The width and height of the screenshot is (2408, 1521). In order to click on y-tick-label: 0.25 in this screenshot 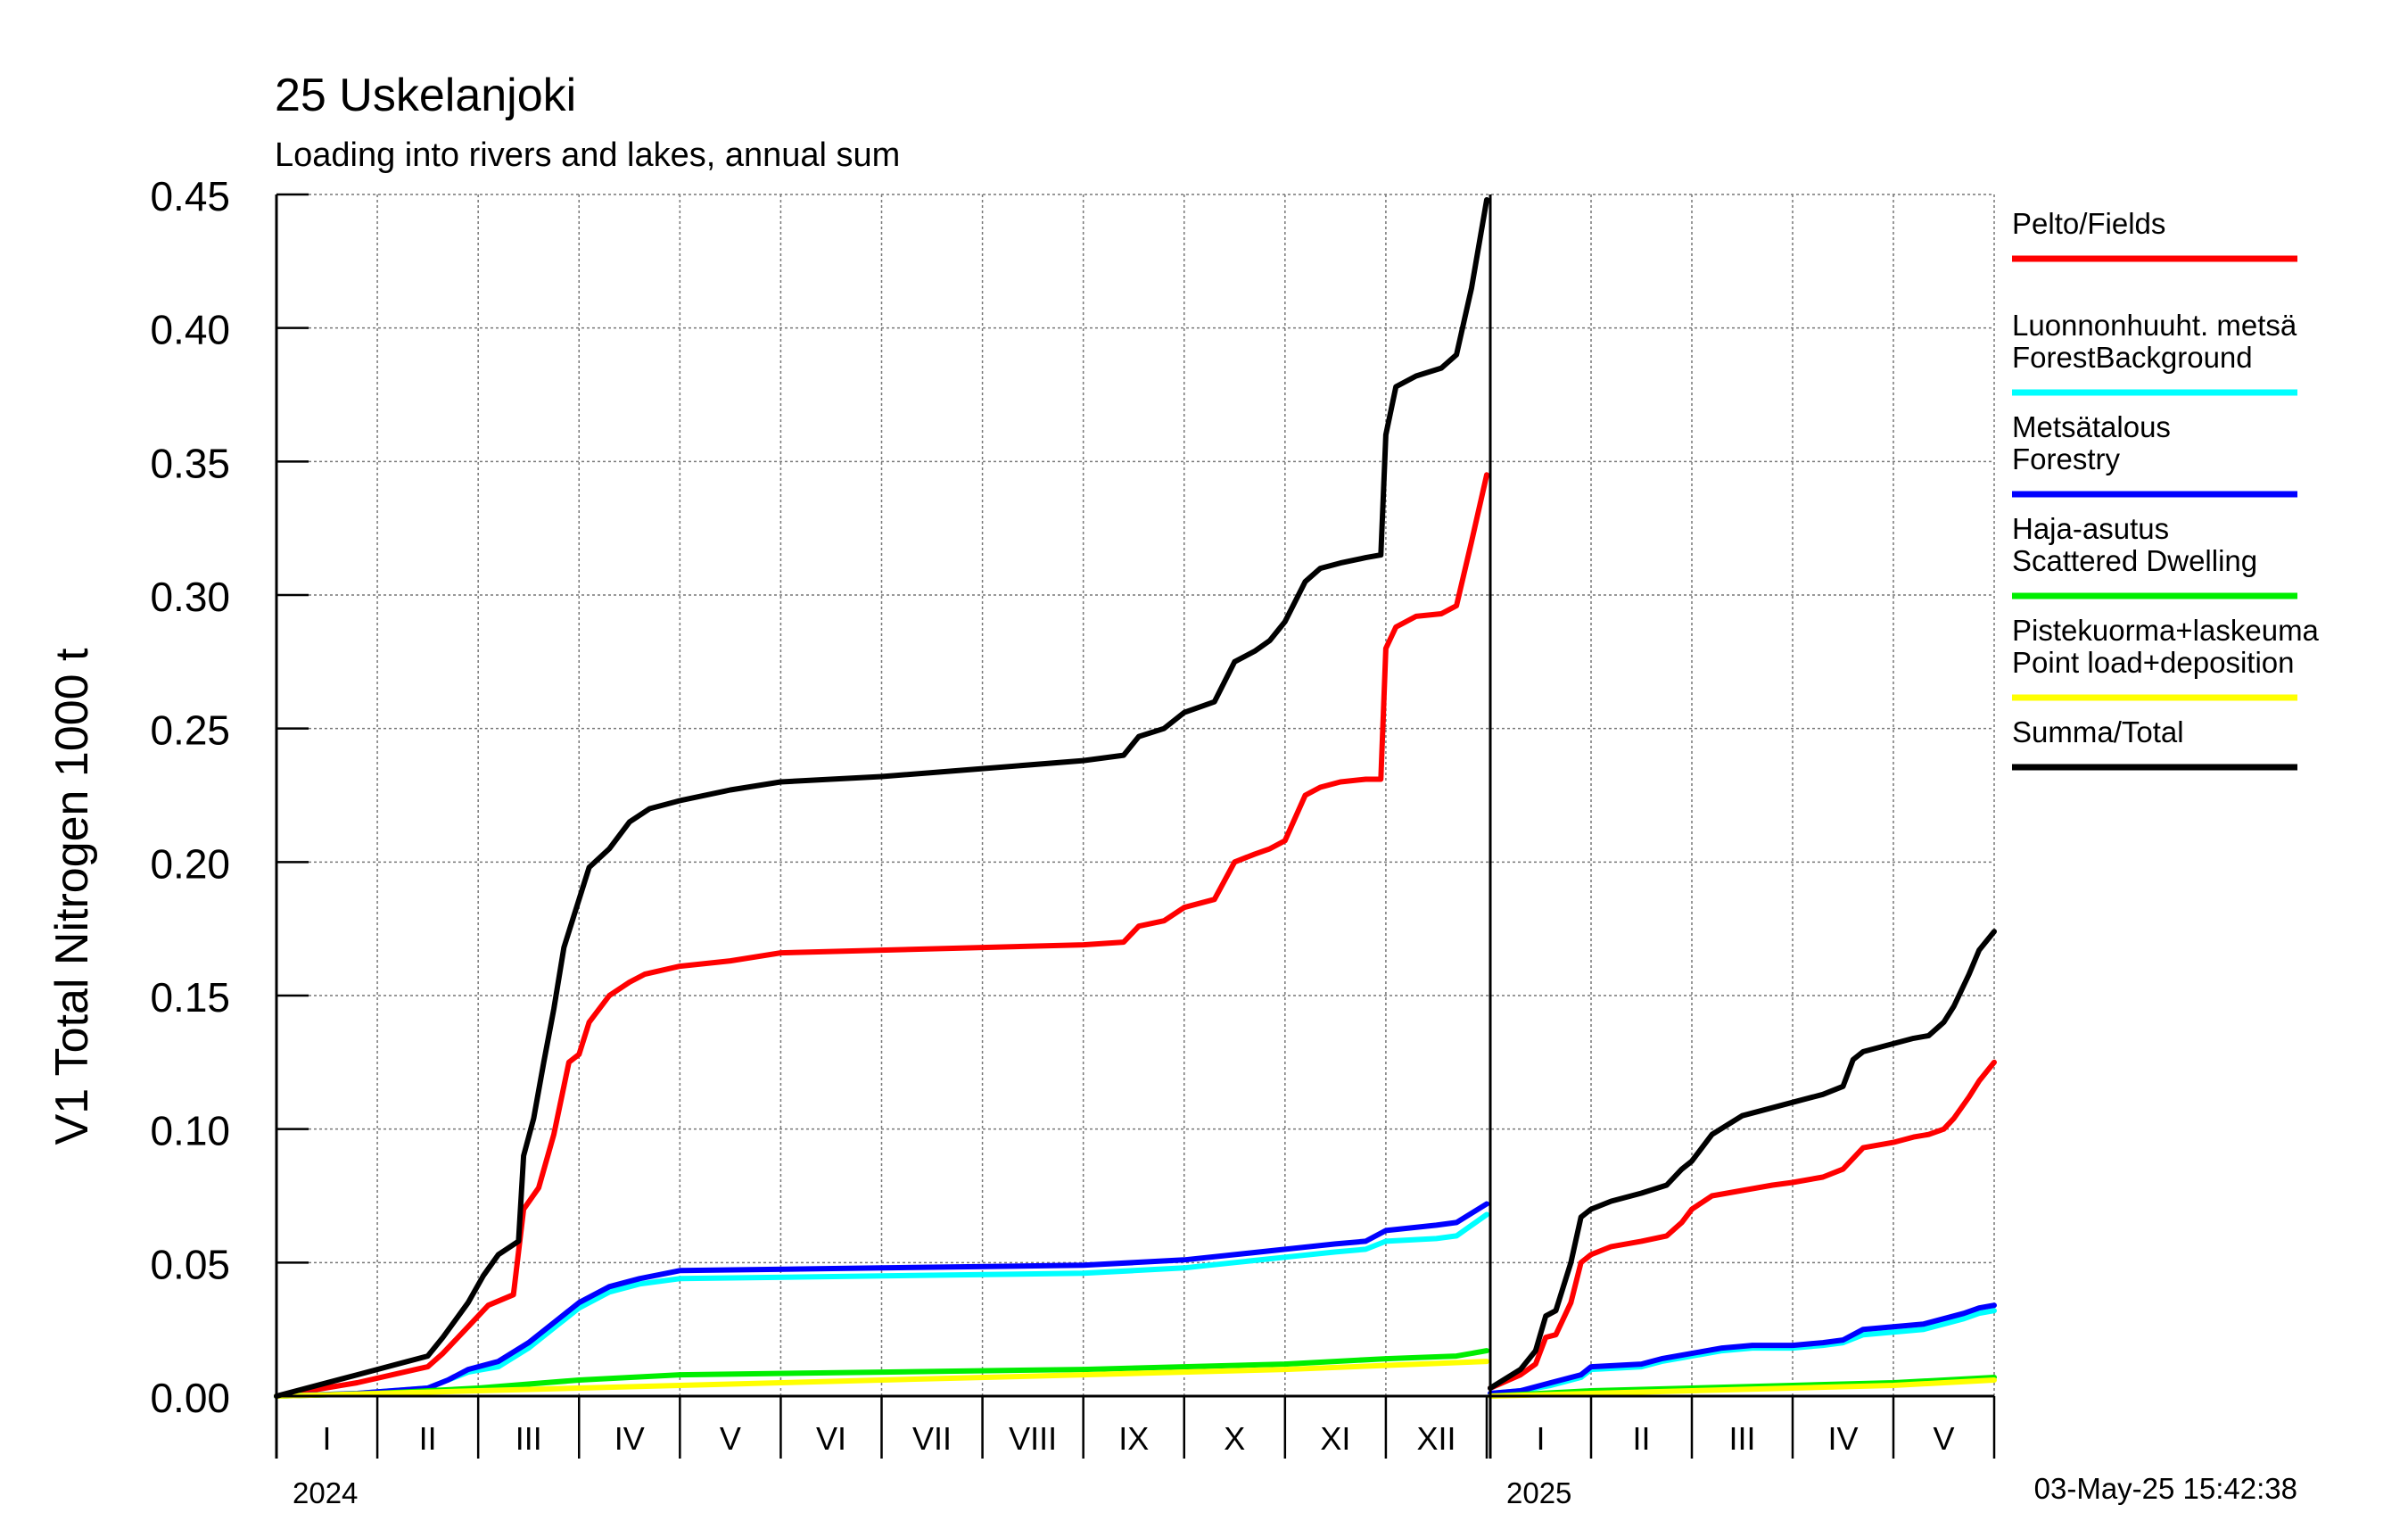, I will do `click(190, 730)`.